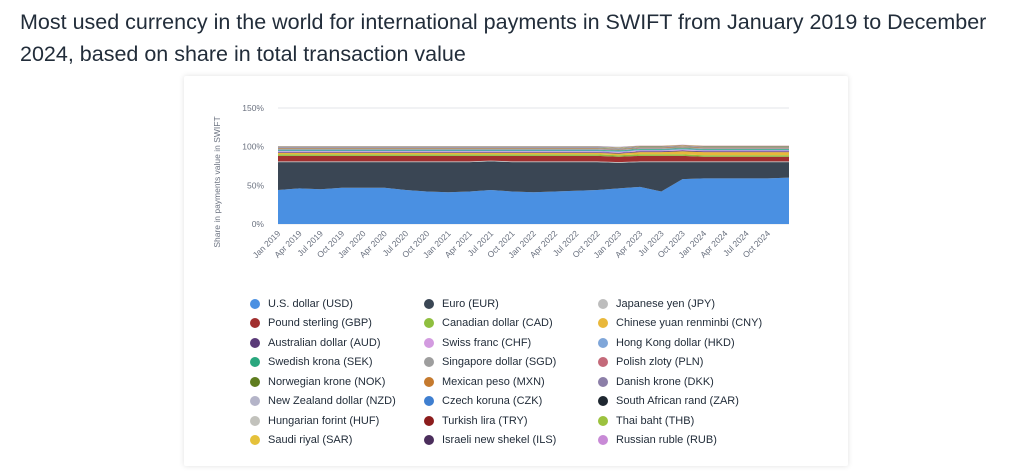 The image size is (1024, 474). What do you see at coordinates (332, 401) in the screenshot?
I see `legend-label: New Zealand dollar (NZD)` at bounding box center [332, 401].